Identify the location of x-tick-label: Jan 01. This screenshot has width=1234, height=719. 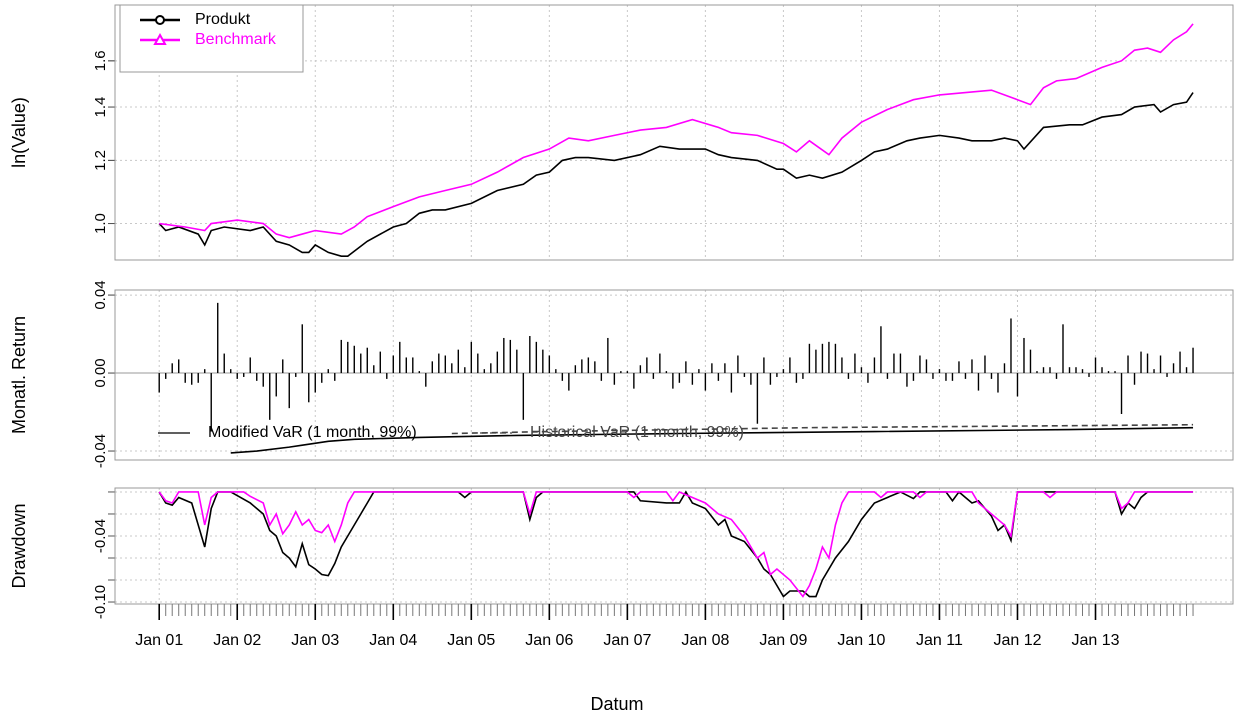
(159, 640).